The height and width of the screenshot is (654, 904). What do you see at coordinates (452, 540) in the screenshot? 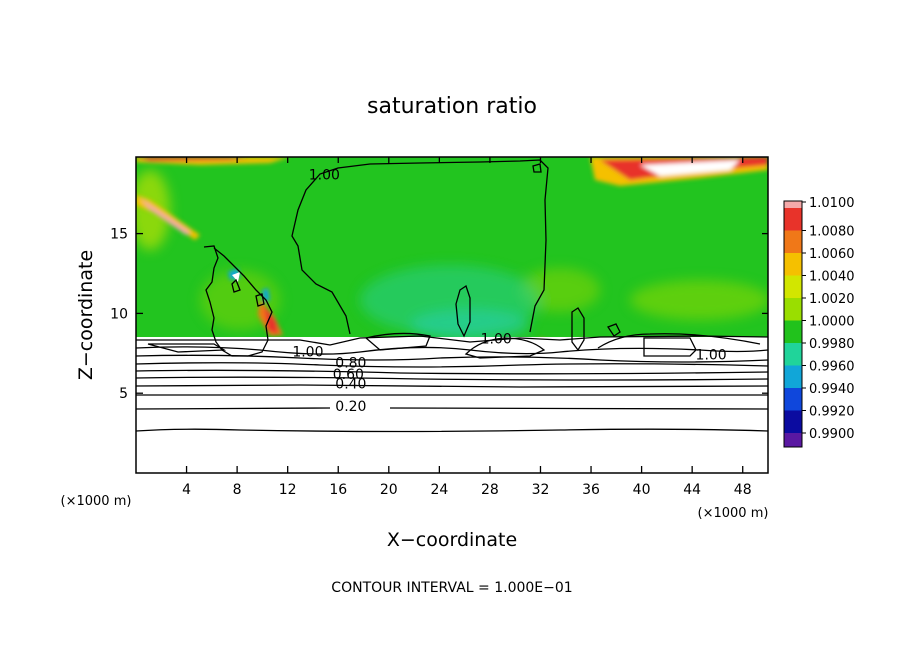
I see `x-axis-label: X−coordinate` at bounding box center [452, 540].